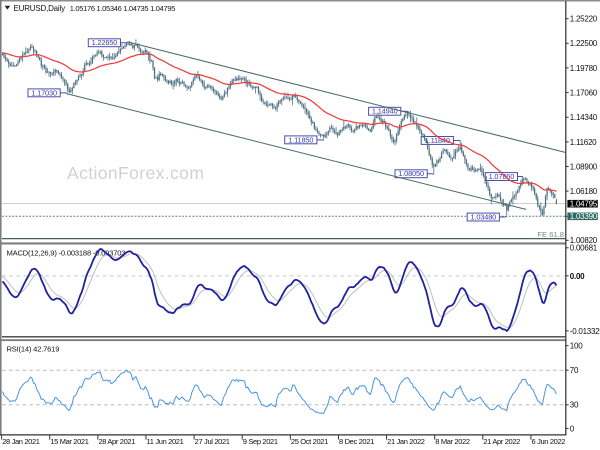 The image size is (600, 450). What do you see at coordinates (44, 92) in the screenshot?
I see `svg-text: 1.17030` at bounding box center [44, 92].